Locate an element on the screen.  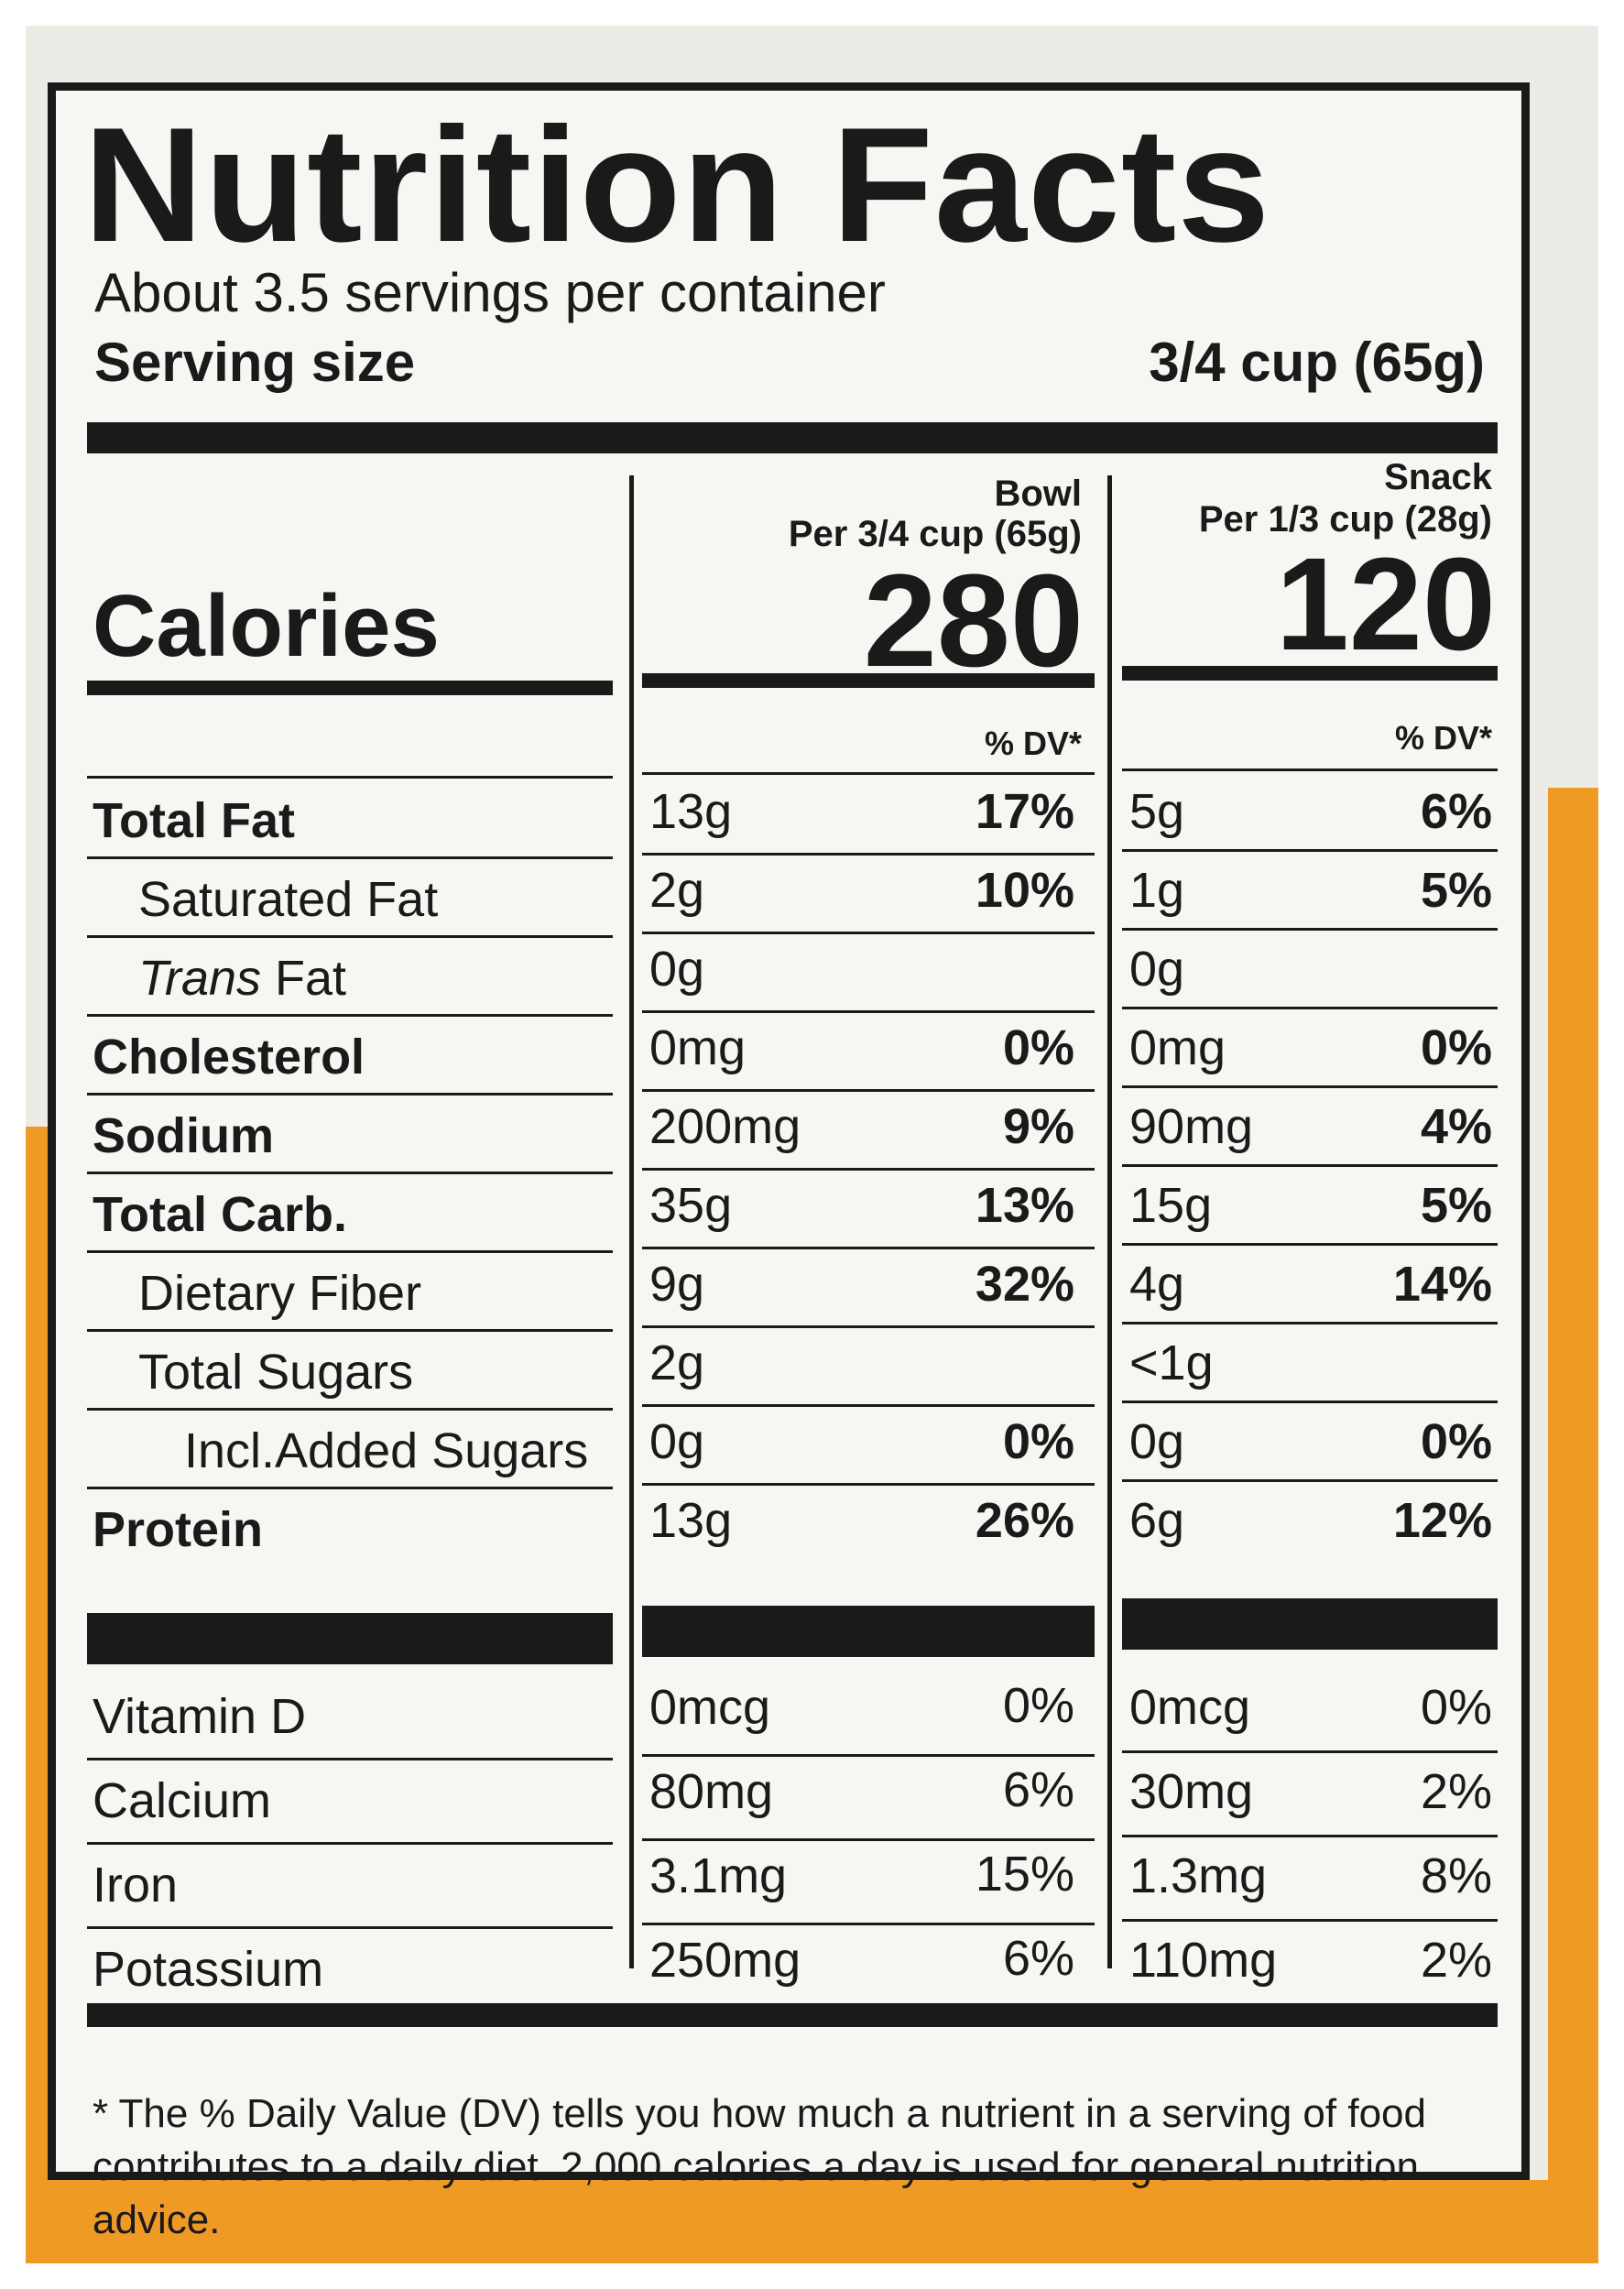
serving-size-value: 3/4 cup (65g) is located at coordinates (1317, 362).